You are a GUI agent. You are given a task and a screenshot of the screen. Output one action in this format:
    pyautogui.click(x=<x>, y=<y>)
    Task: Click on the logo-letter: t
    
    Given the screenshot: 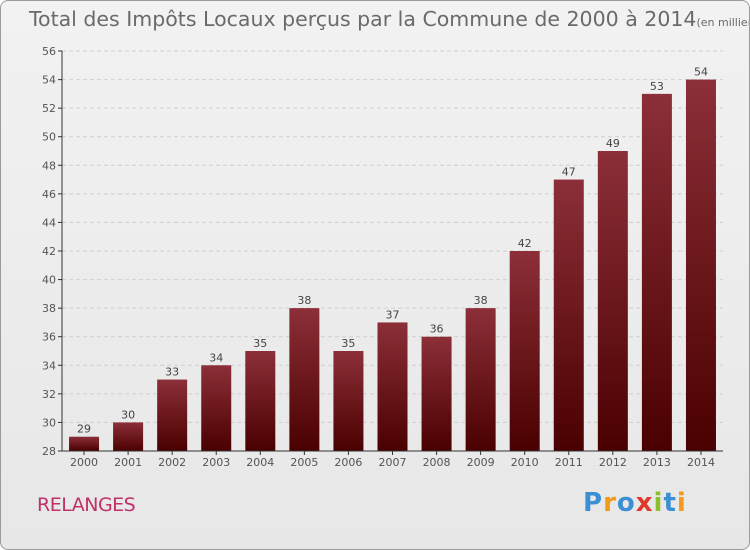 What is the action you would take?
    pyautogui.click(x=670, y=503)
    